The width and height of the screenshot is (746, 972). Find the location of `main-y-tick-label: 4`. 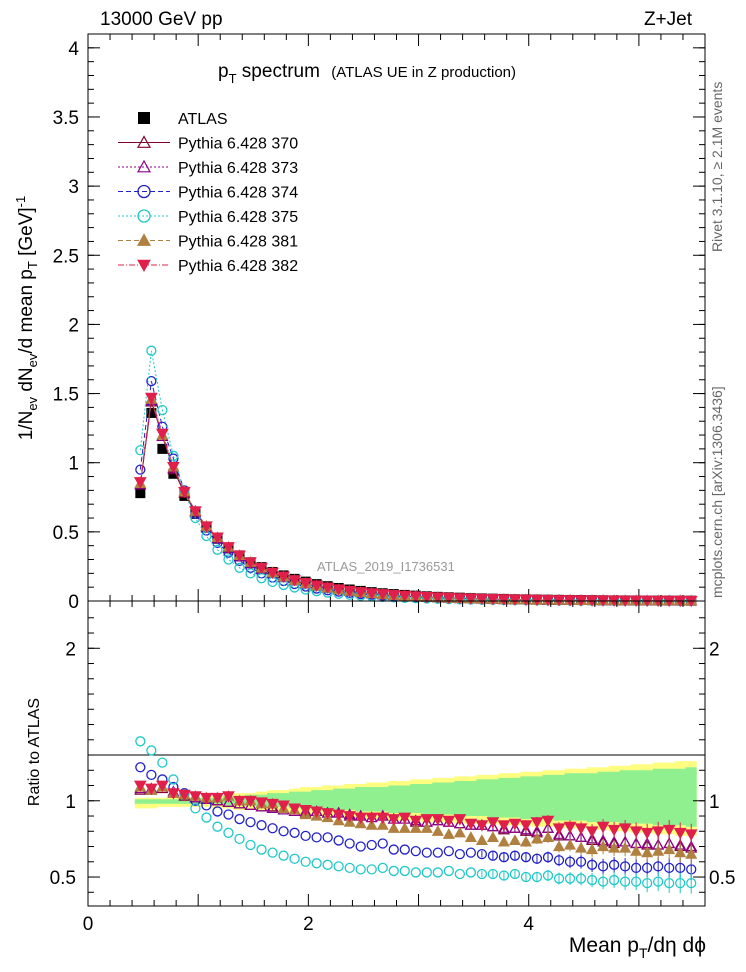

main-y-tick-label: 4 is located at coordinates (73, 49).